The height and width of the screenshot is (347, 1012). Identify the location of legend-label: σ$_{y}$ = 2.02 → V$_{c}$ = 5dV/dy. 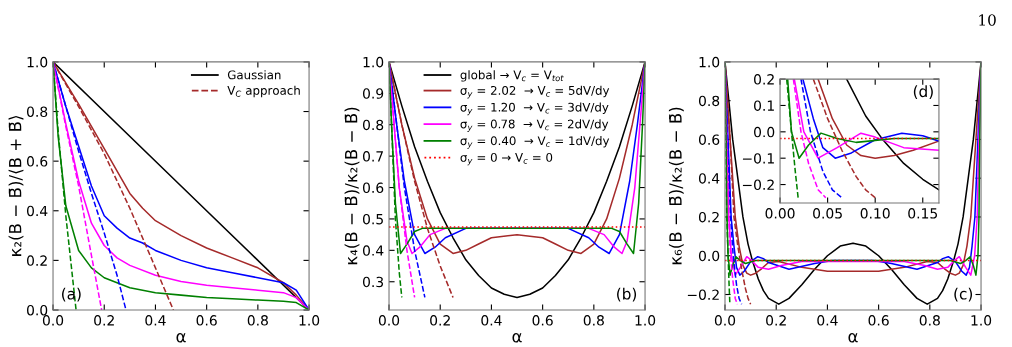
(535, 92).